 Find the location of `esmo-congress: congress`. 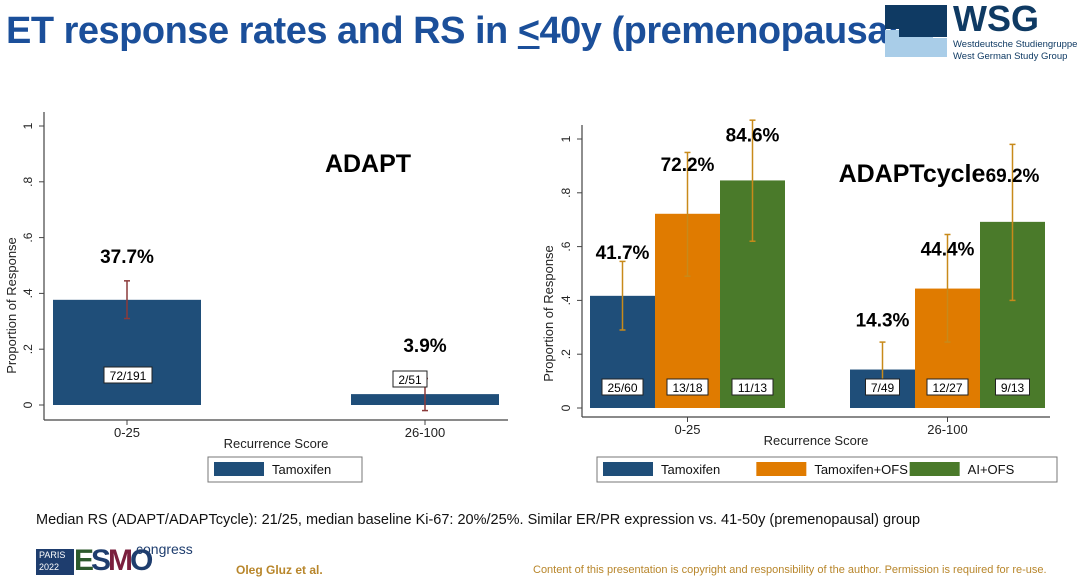

esmo-congress: congress is located at coordinates (164, 549).